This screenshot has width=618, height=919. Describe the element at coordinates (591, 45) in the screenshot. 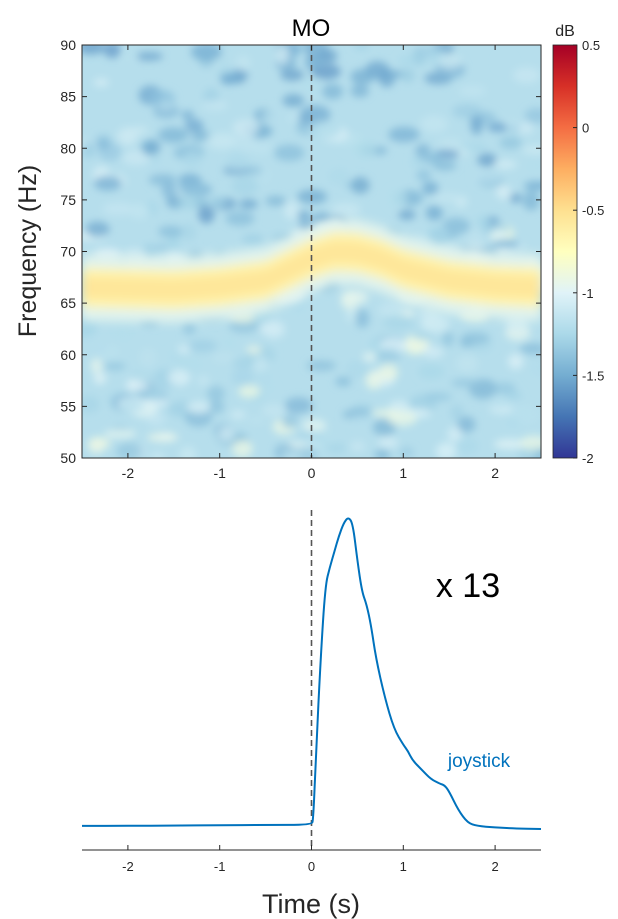

I see `colorbar-tick-label: 0.5` at that location.